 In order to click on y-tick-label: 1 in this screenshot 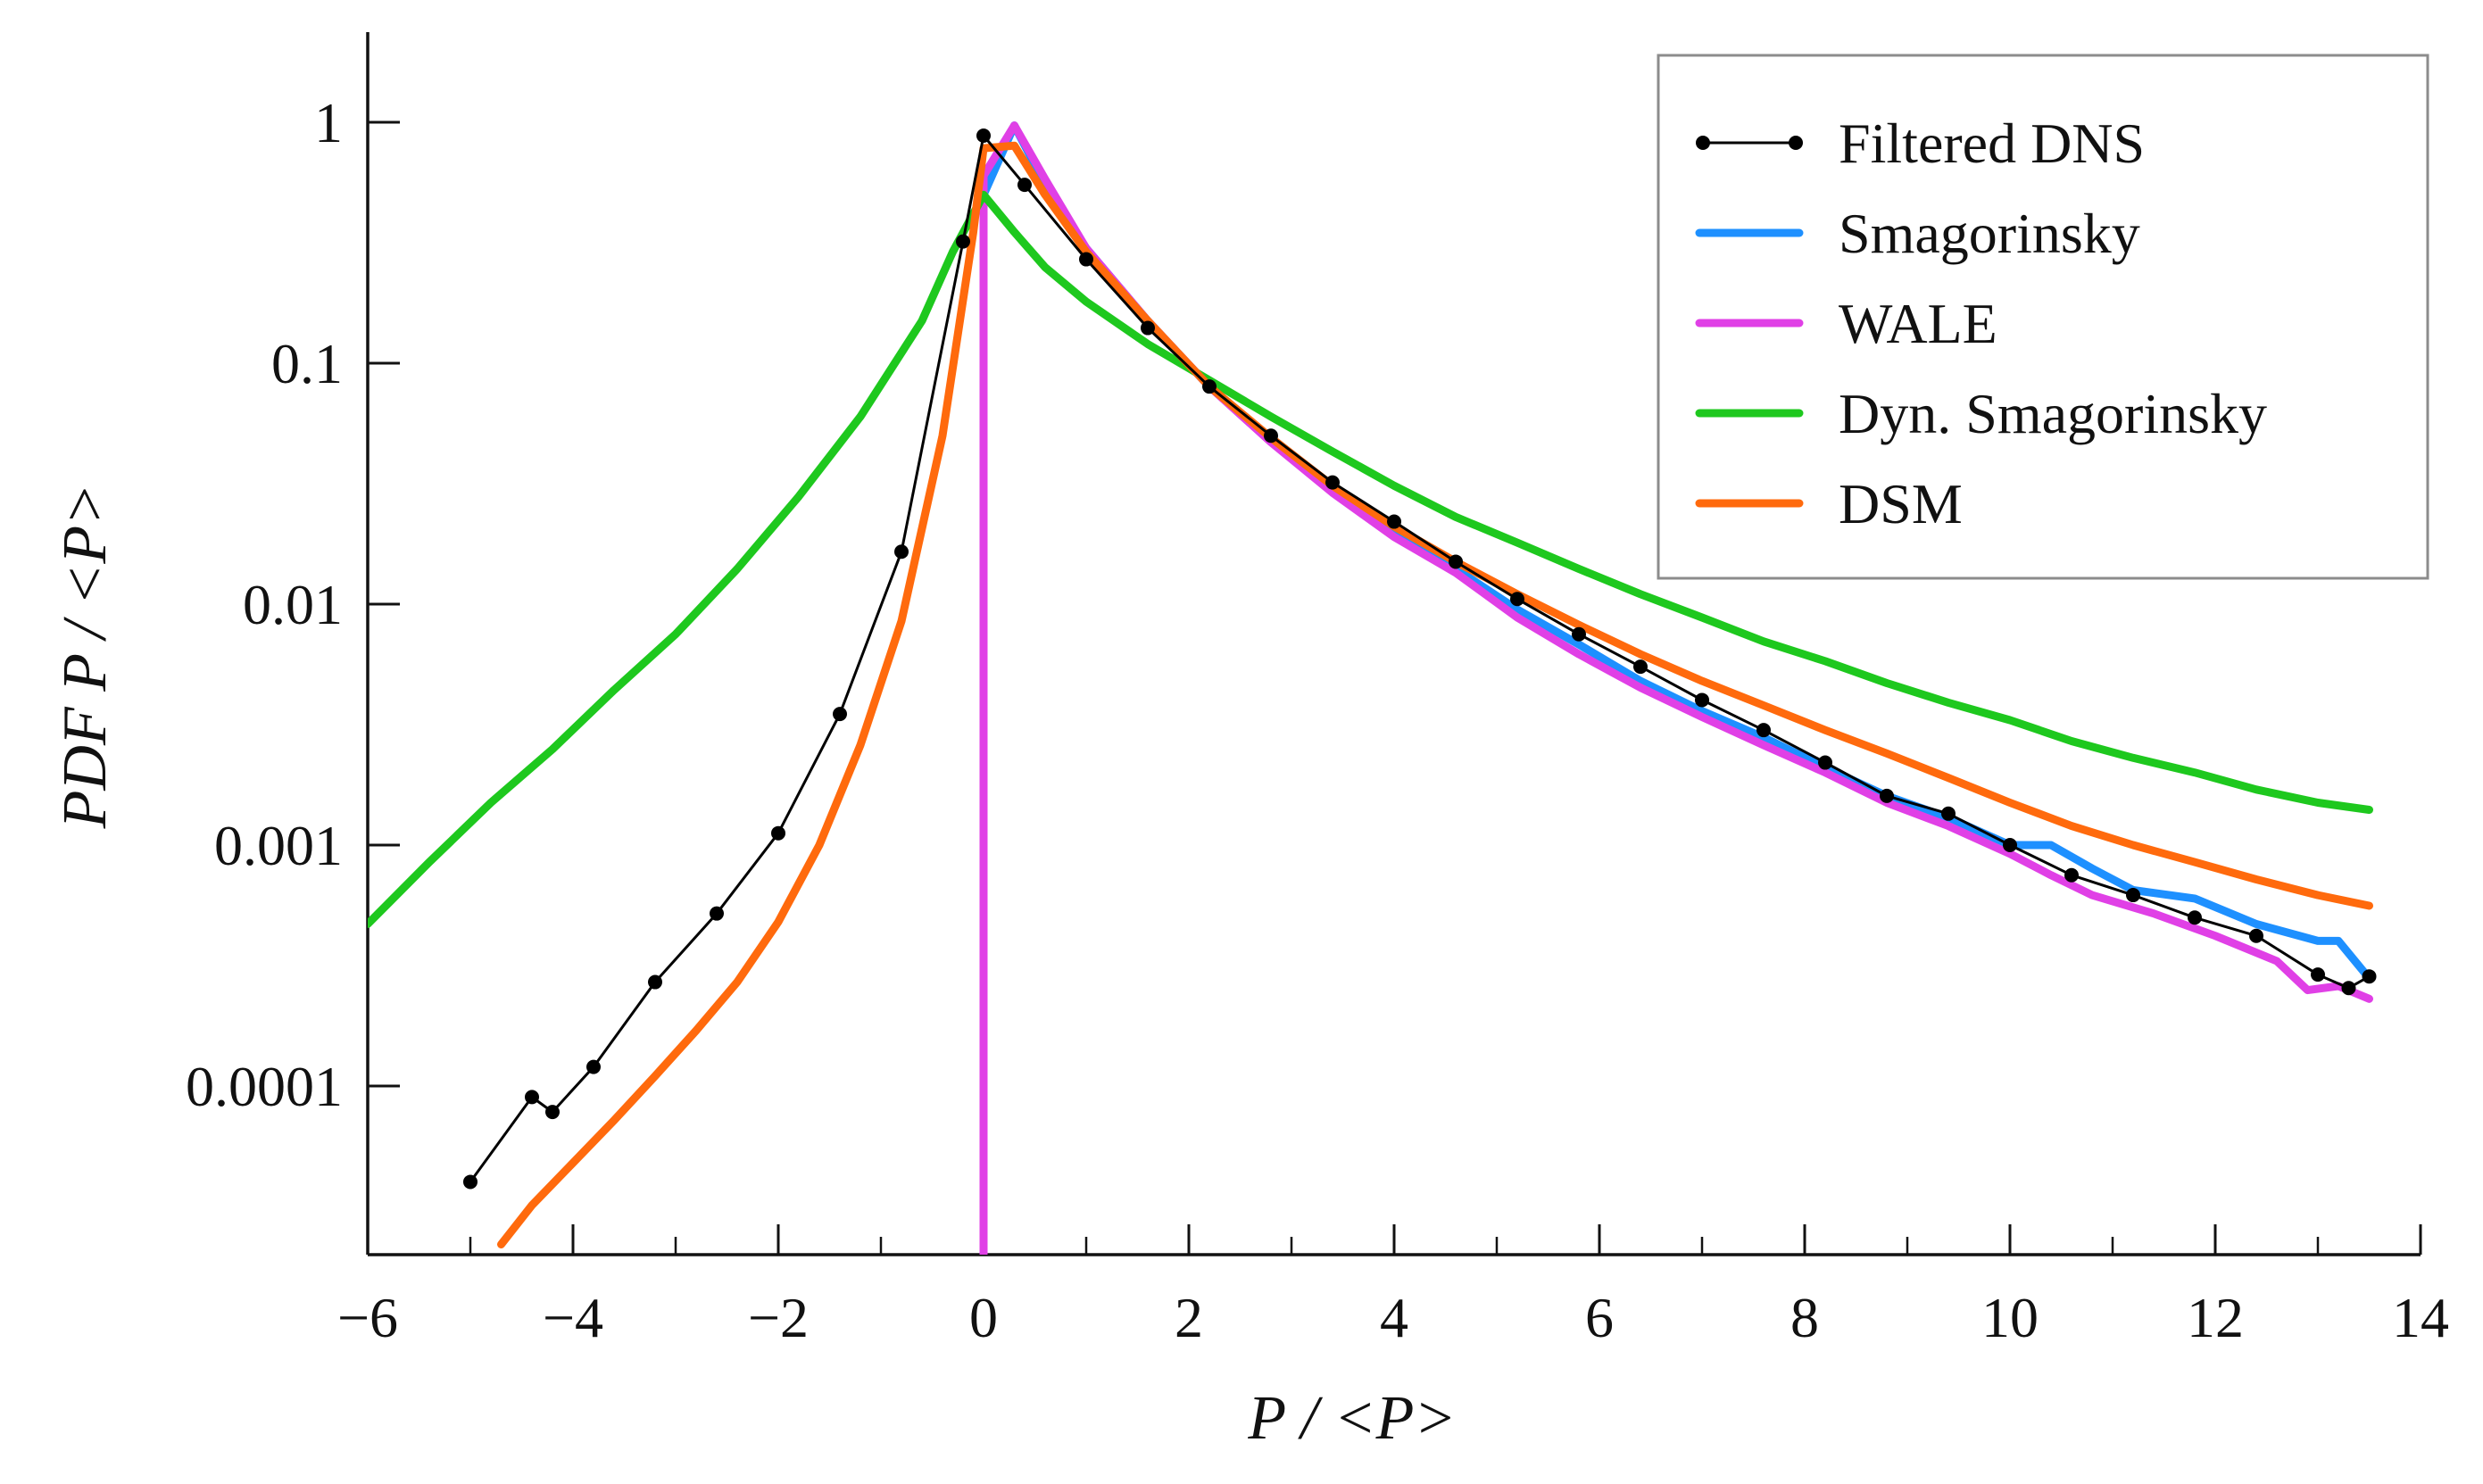, I will do `click(328, 122)`.